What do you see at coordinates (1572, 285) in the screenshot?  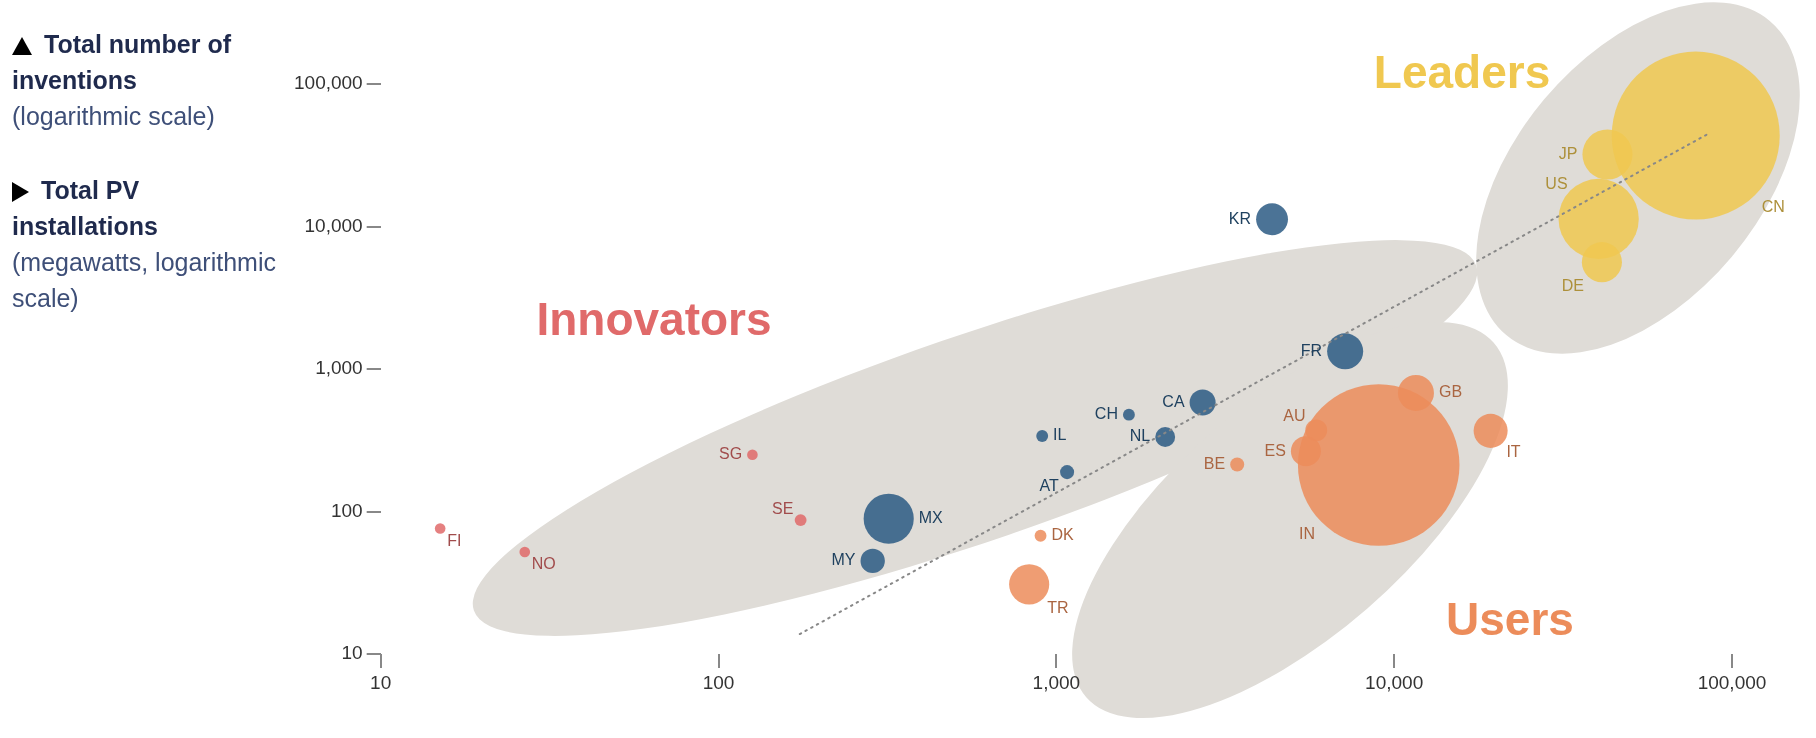 I see `data-label: DE` at bounding box center [1572, 285].